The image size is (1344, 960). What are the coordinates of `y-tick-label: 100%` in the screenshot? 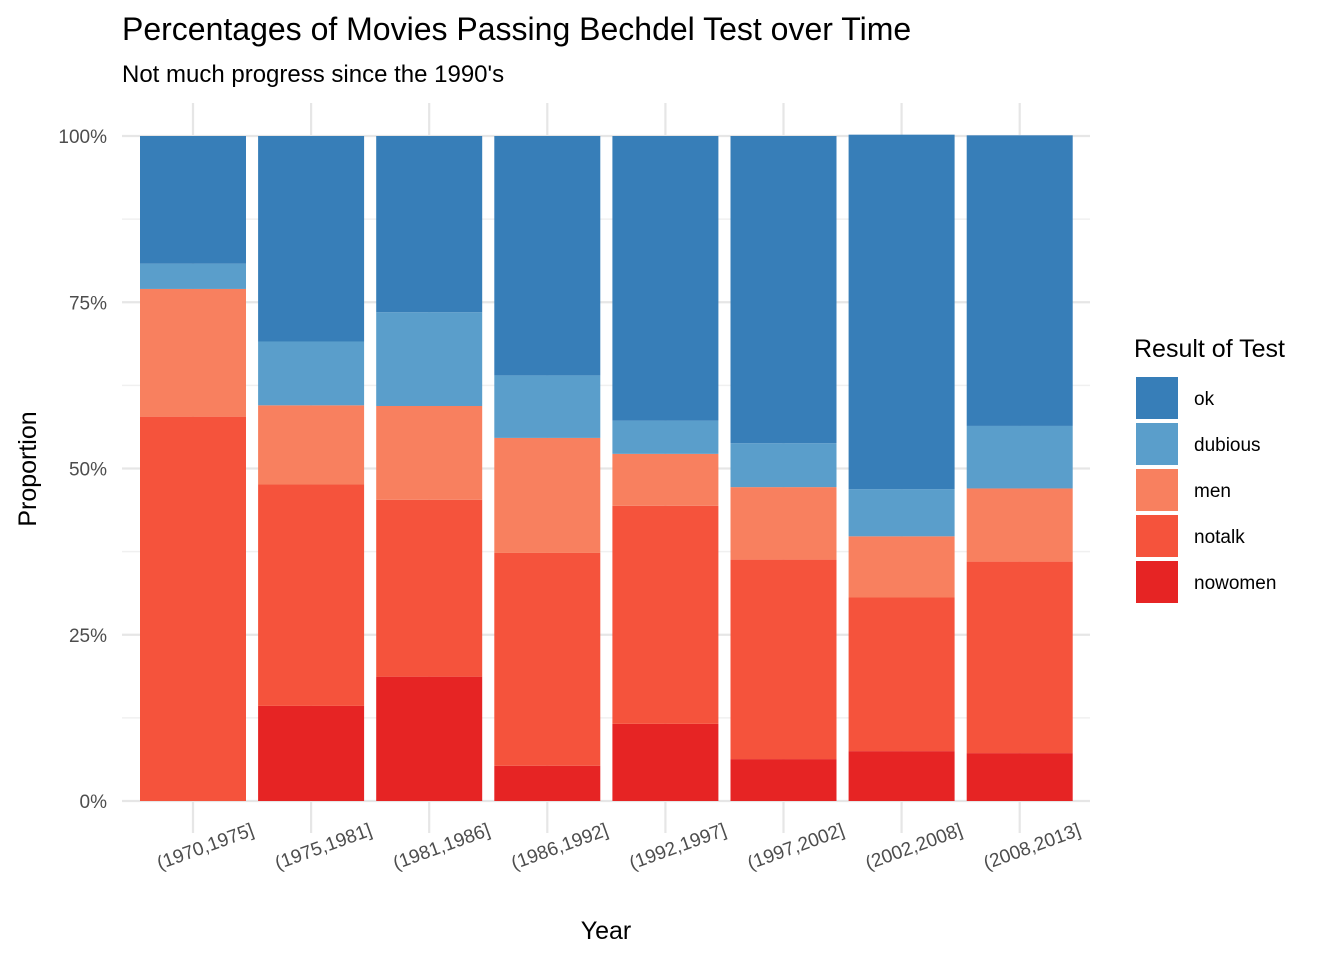 It's located at (82, 137).